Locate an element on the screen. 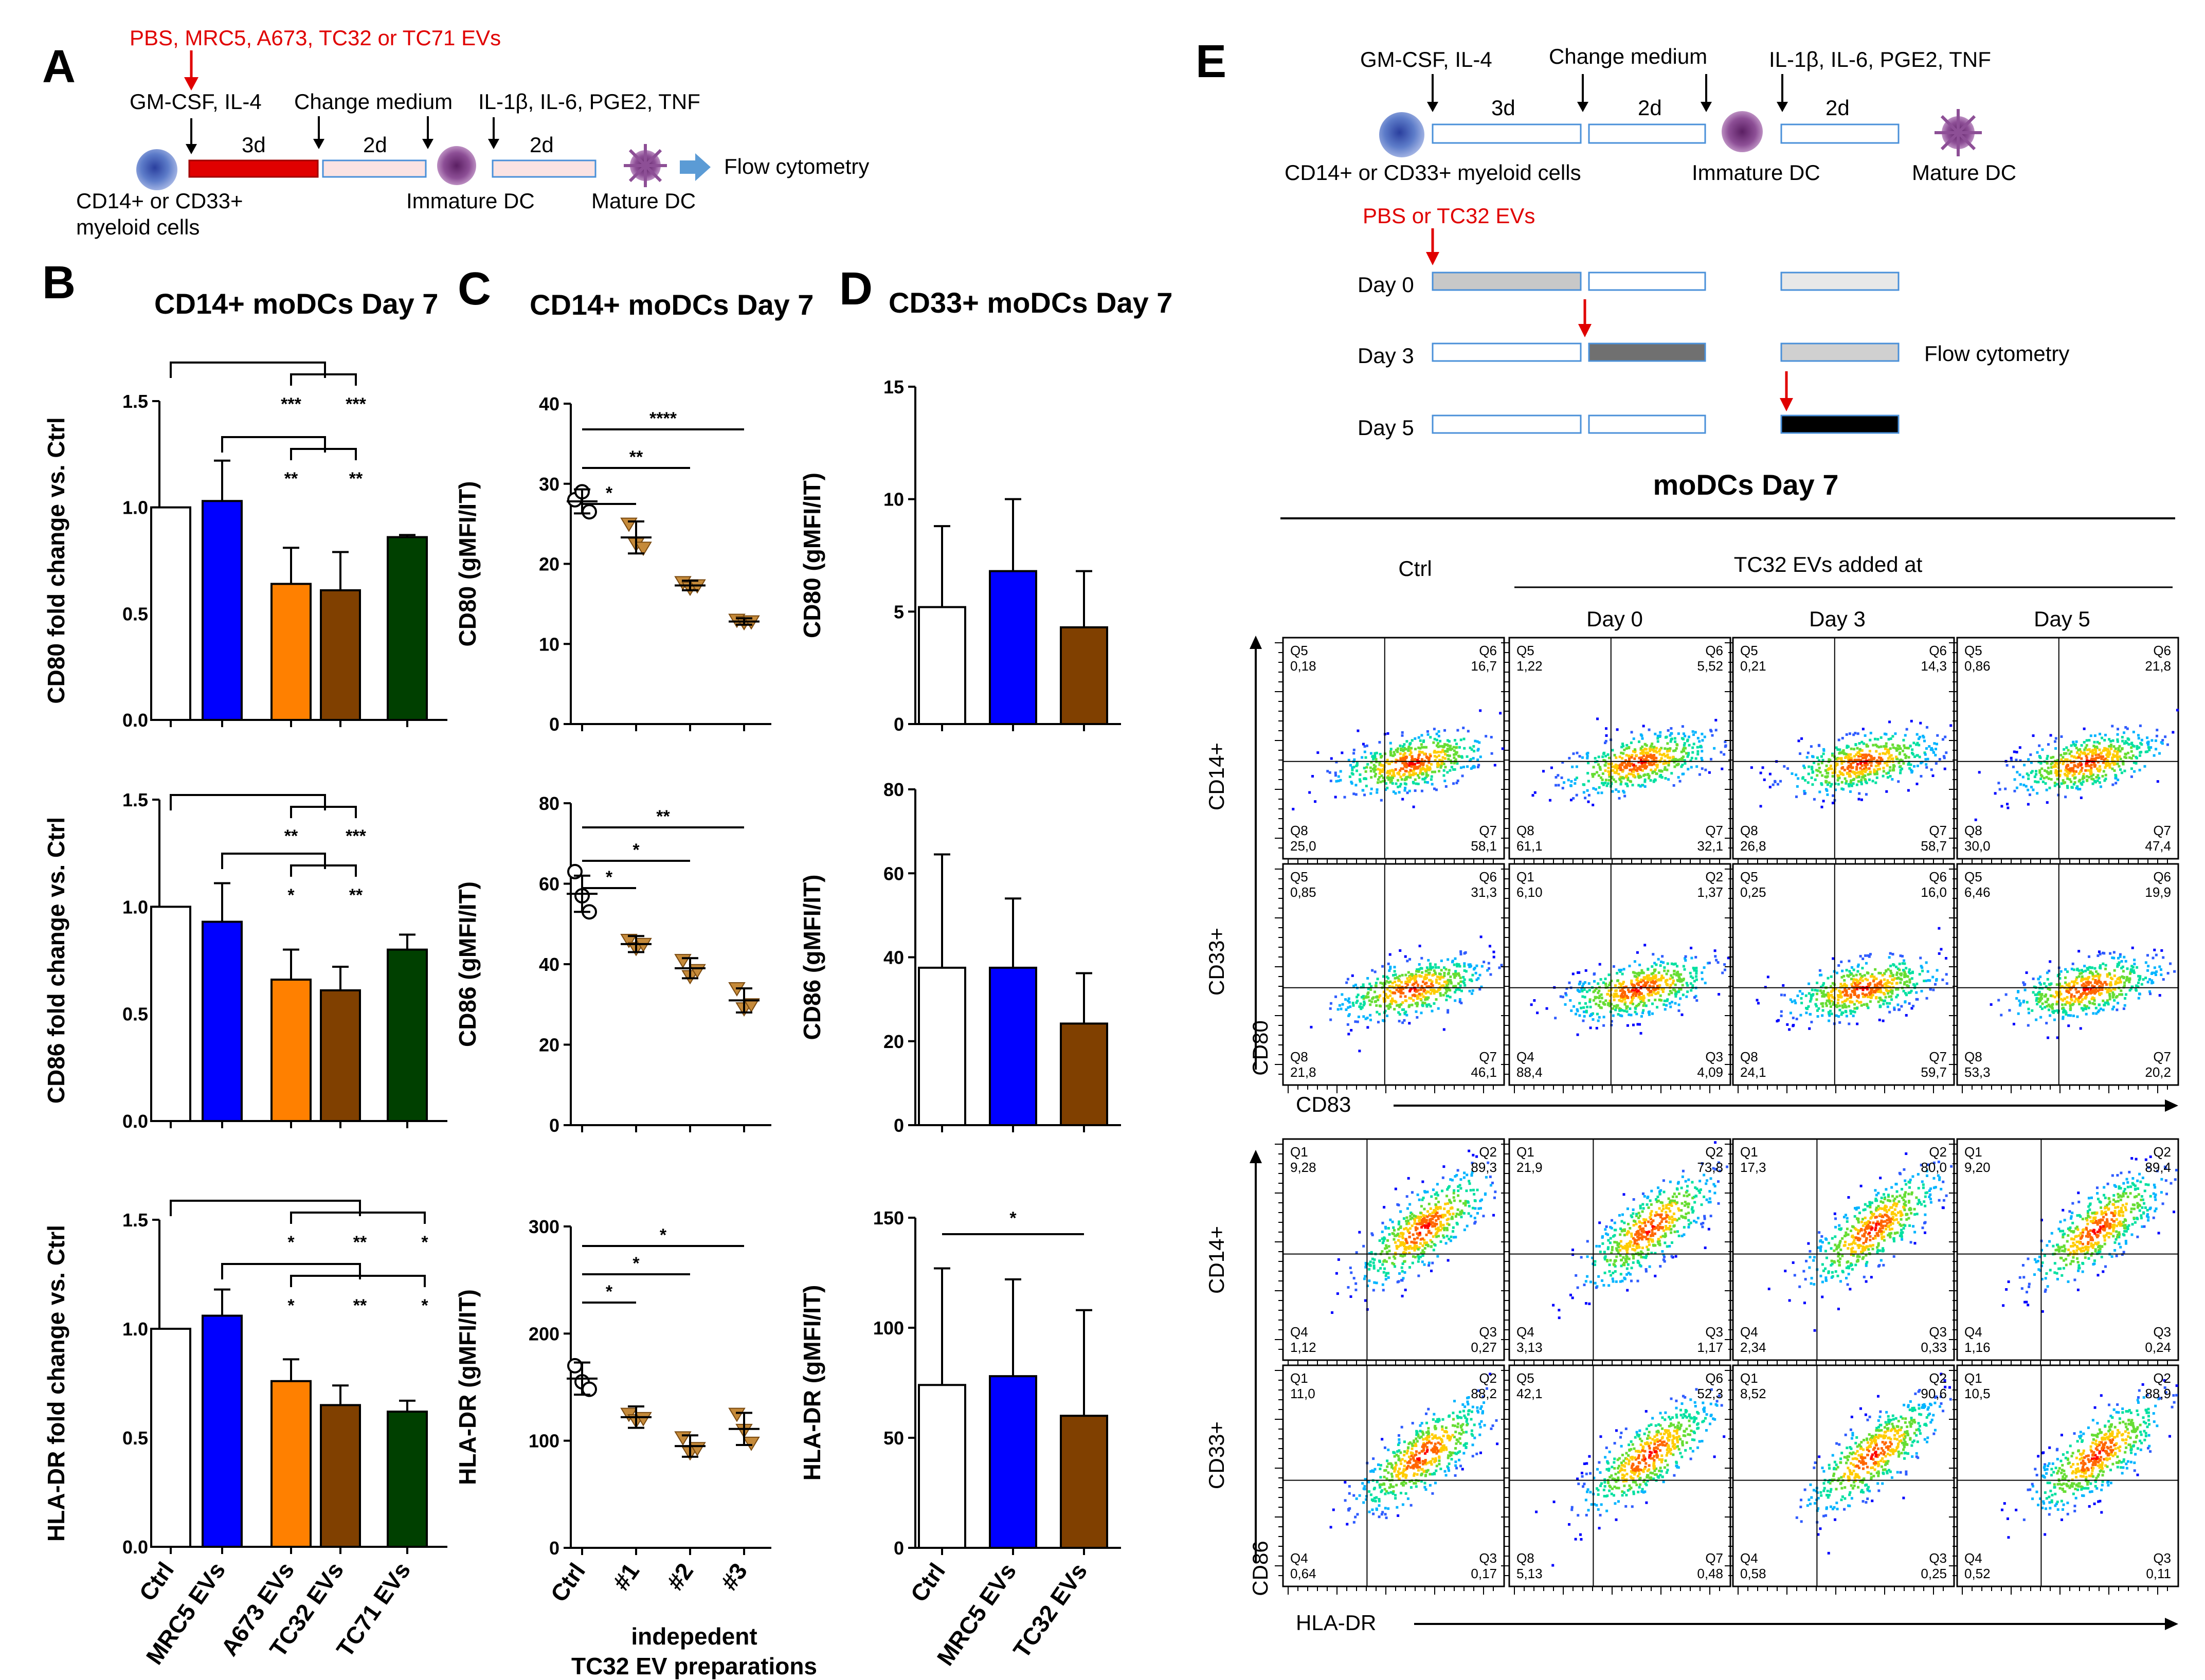 The height and width of the screenshot is (1680, 2205). a-ev-label: PBS, MRC5, A673, TC32 or TC71 EVs is located at coordinates (315, 38).